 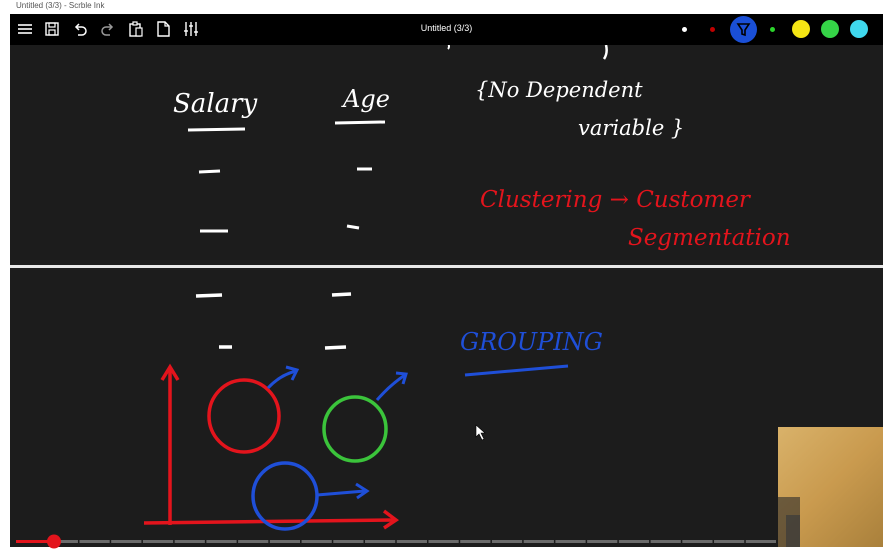 What do you see at coordinates (616, 200) in the screenshot?
I see `clustering-text: Clustering → Customer` at bounding box center [616, 200].